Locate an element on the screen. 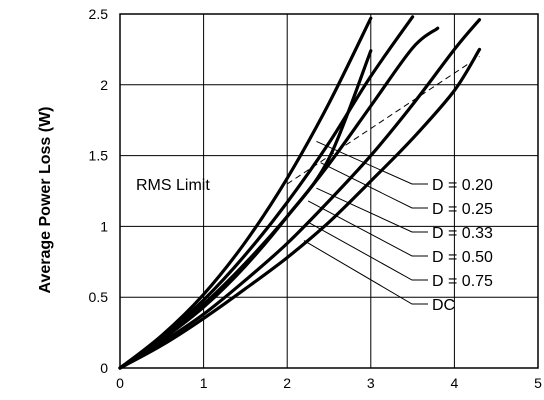  y-tick-label: 0.5 is located at coordinates (99, 297).